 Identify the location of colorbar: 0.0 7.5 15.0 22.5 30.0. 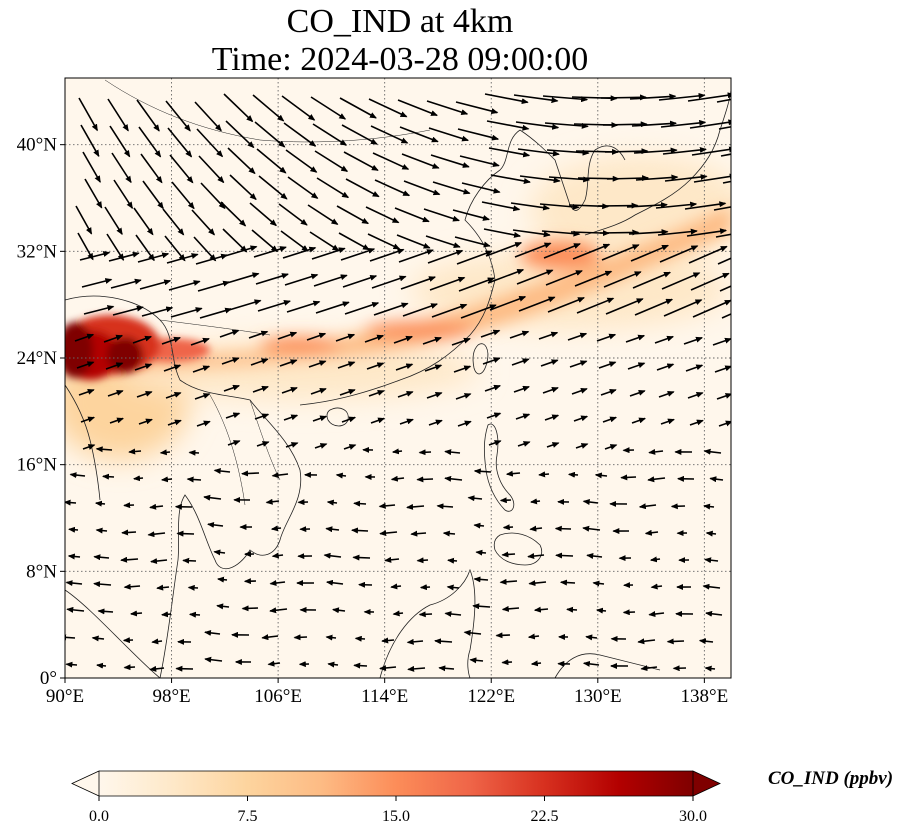
(396, 797).